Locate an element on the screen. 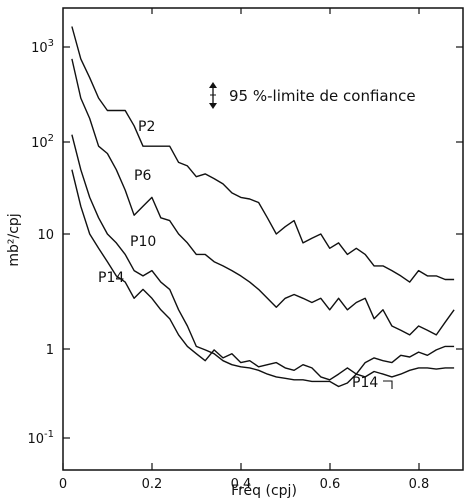 The height and width of the screenshot is (498, 471). confidence-marker-icon is located at coordinates (213, 95).